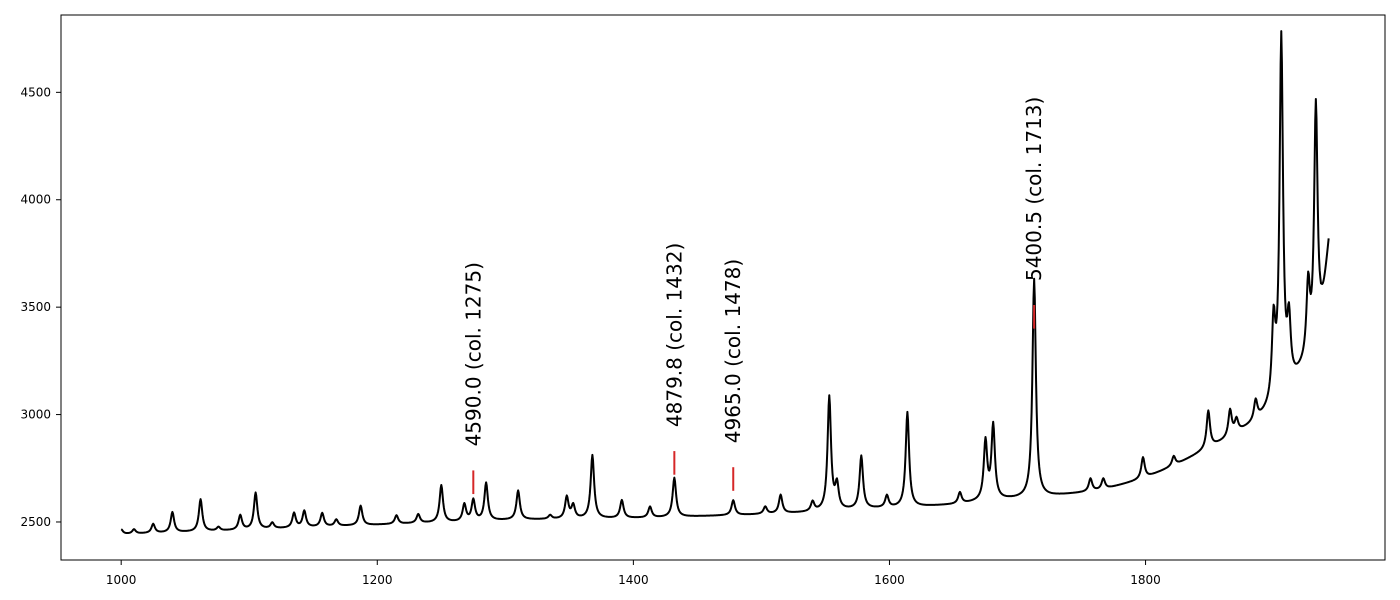 The width and height of the screenshot is (1400, 600). What do you see at coordinates (674, 335) in the screenshot?
I see `annotation-label: 4879.8 (col. 1432)` at bounding box center [674, 335].